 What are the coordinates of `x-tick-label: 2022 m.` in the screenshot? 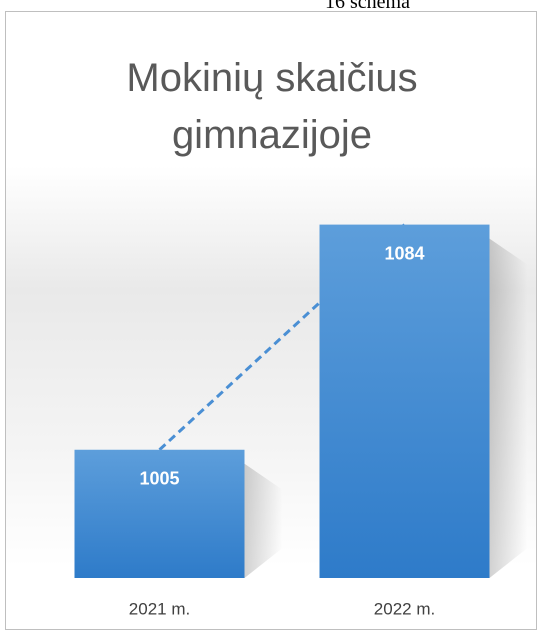 It's located at (404, 608).